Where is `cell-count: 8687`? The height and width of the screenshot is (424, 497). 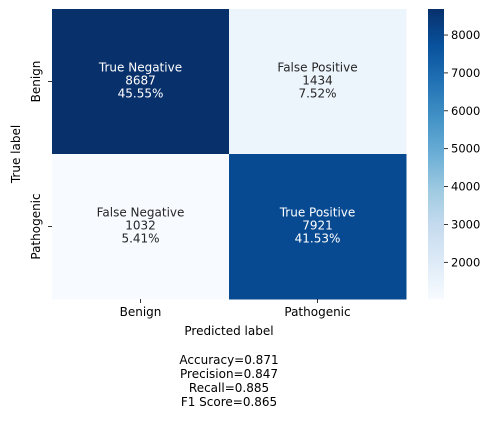
cell-count: 8687 is located at coordinates (140, 81).